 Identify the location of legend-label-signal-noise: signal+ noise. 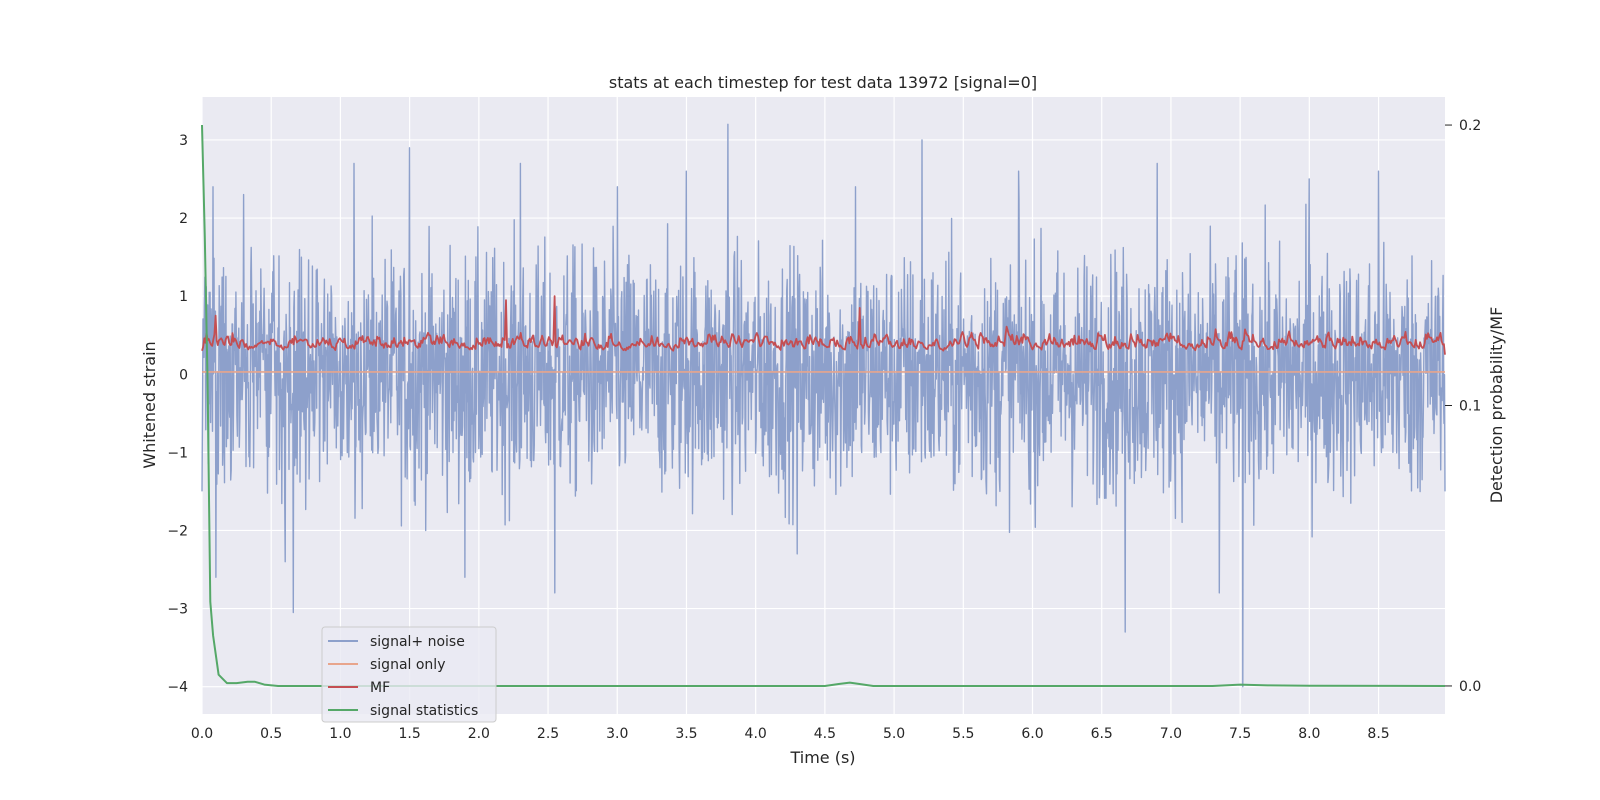
(417, 642).